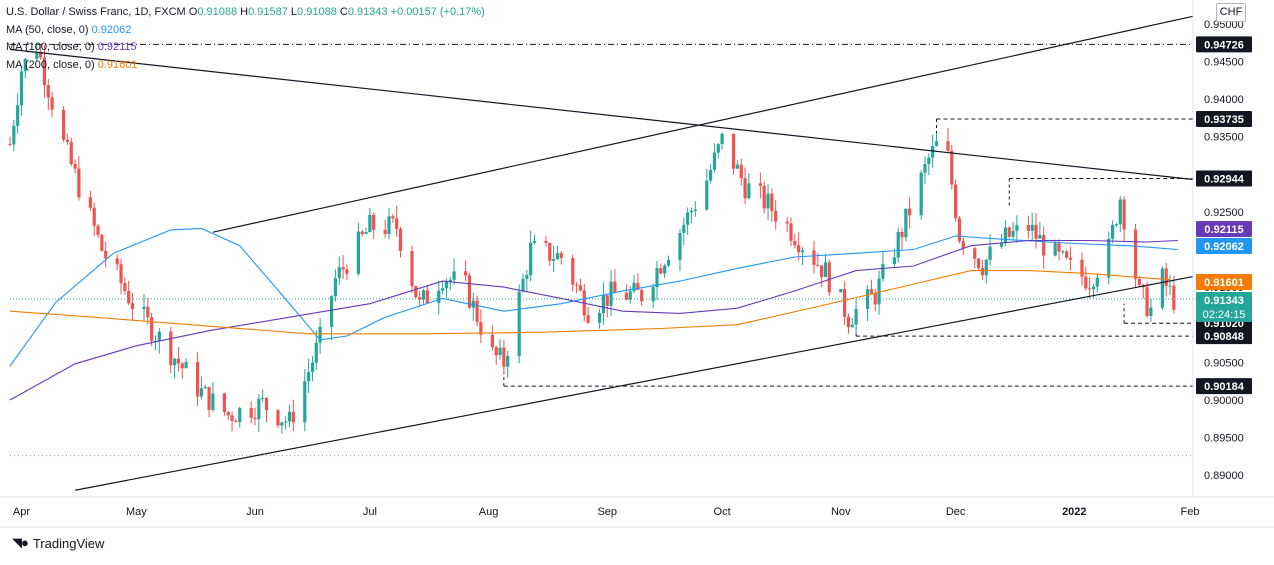 The height and width of the screenshot is (565, 1274). Describe the element at coordinates (1224, 439) in the screenshot. I see `y-tick-label: 0.89500` at that location.